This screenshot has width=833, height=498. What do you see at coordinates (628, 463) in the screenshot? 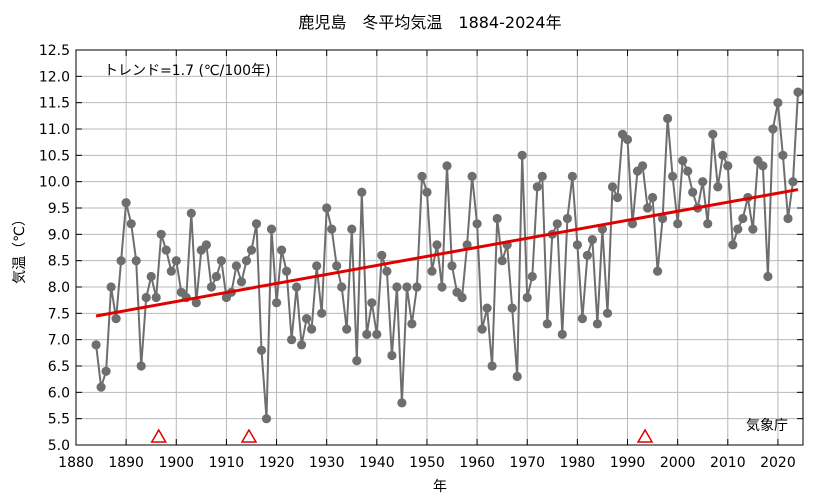
I see `x-tick-label: 1990` at bounding box center [628, 463].